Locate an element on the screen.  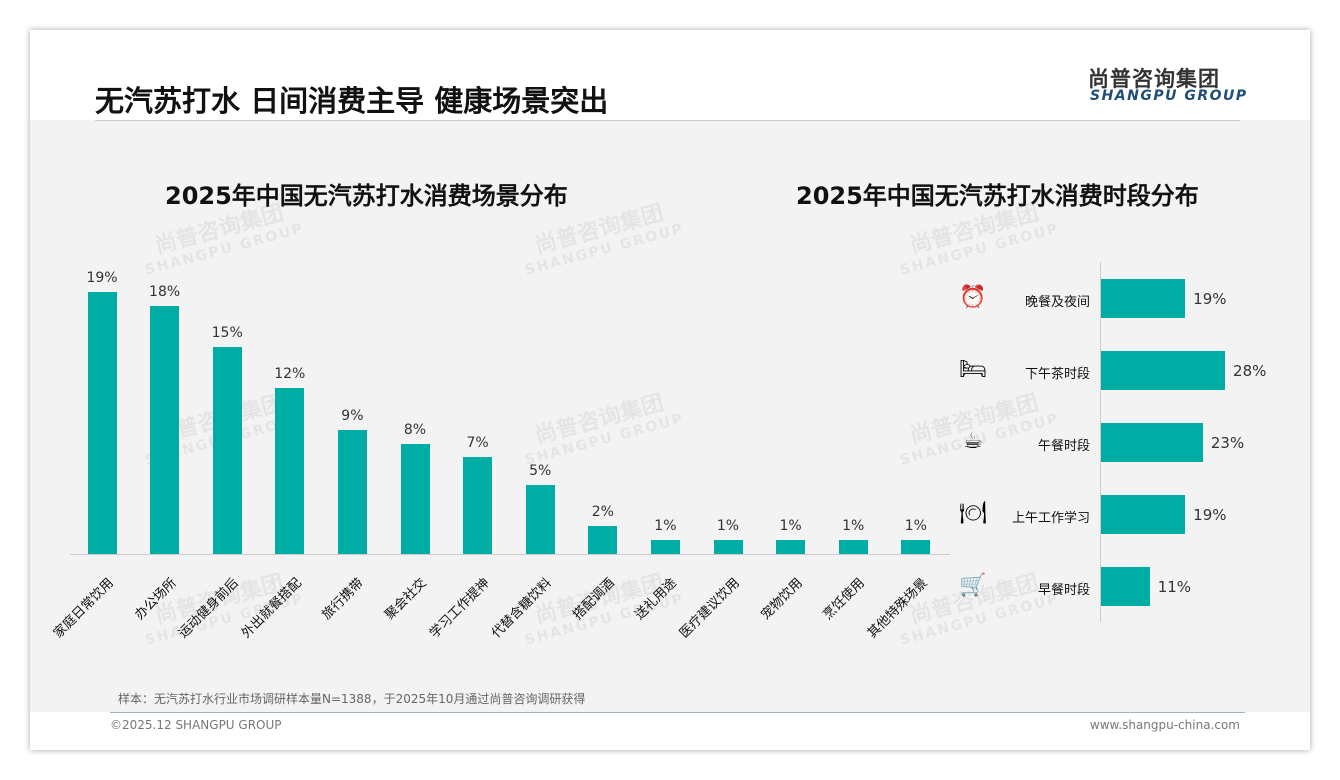
y-axis is located at coordinates (1100, 442).